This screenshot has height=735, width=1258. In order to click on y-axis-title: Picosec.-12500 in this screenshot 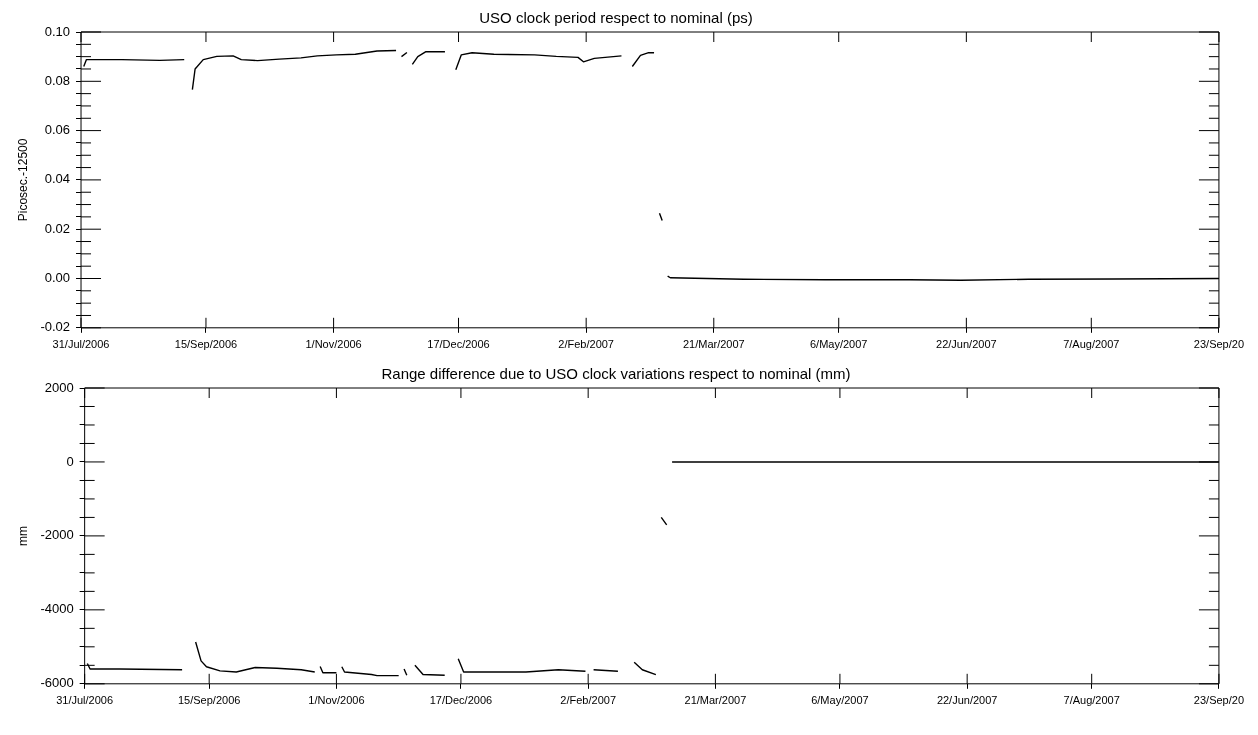, I will do `click(22, 180)`.